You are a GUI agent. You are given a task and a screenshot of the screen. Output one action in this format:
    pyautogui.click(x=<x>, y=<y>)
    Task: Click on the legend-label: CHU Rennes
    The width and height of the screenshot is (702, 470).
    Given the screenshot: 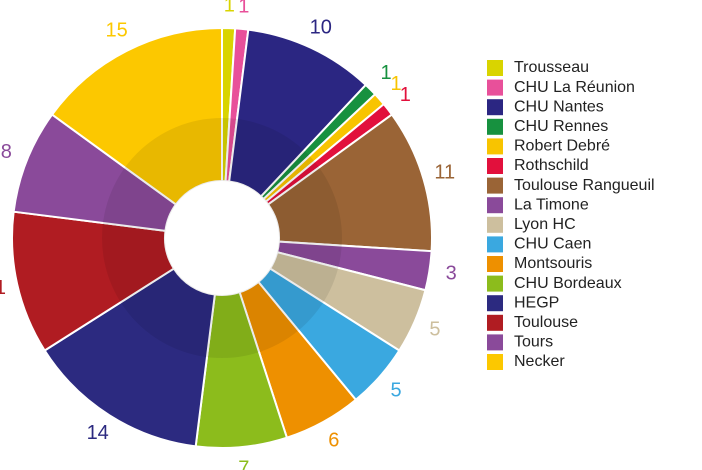 What is the action you would take?
    pyautogui.click(x=561, y=126)
    